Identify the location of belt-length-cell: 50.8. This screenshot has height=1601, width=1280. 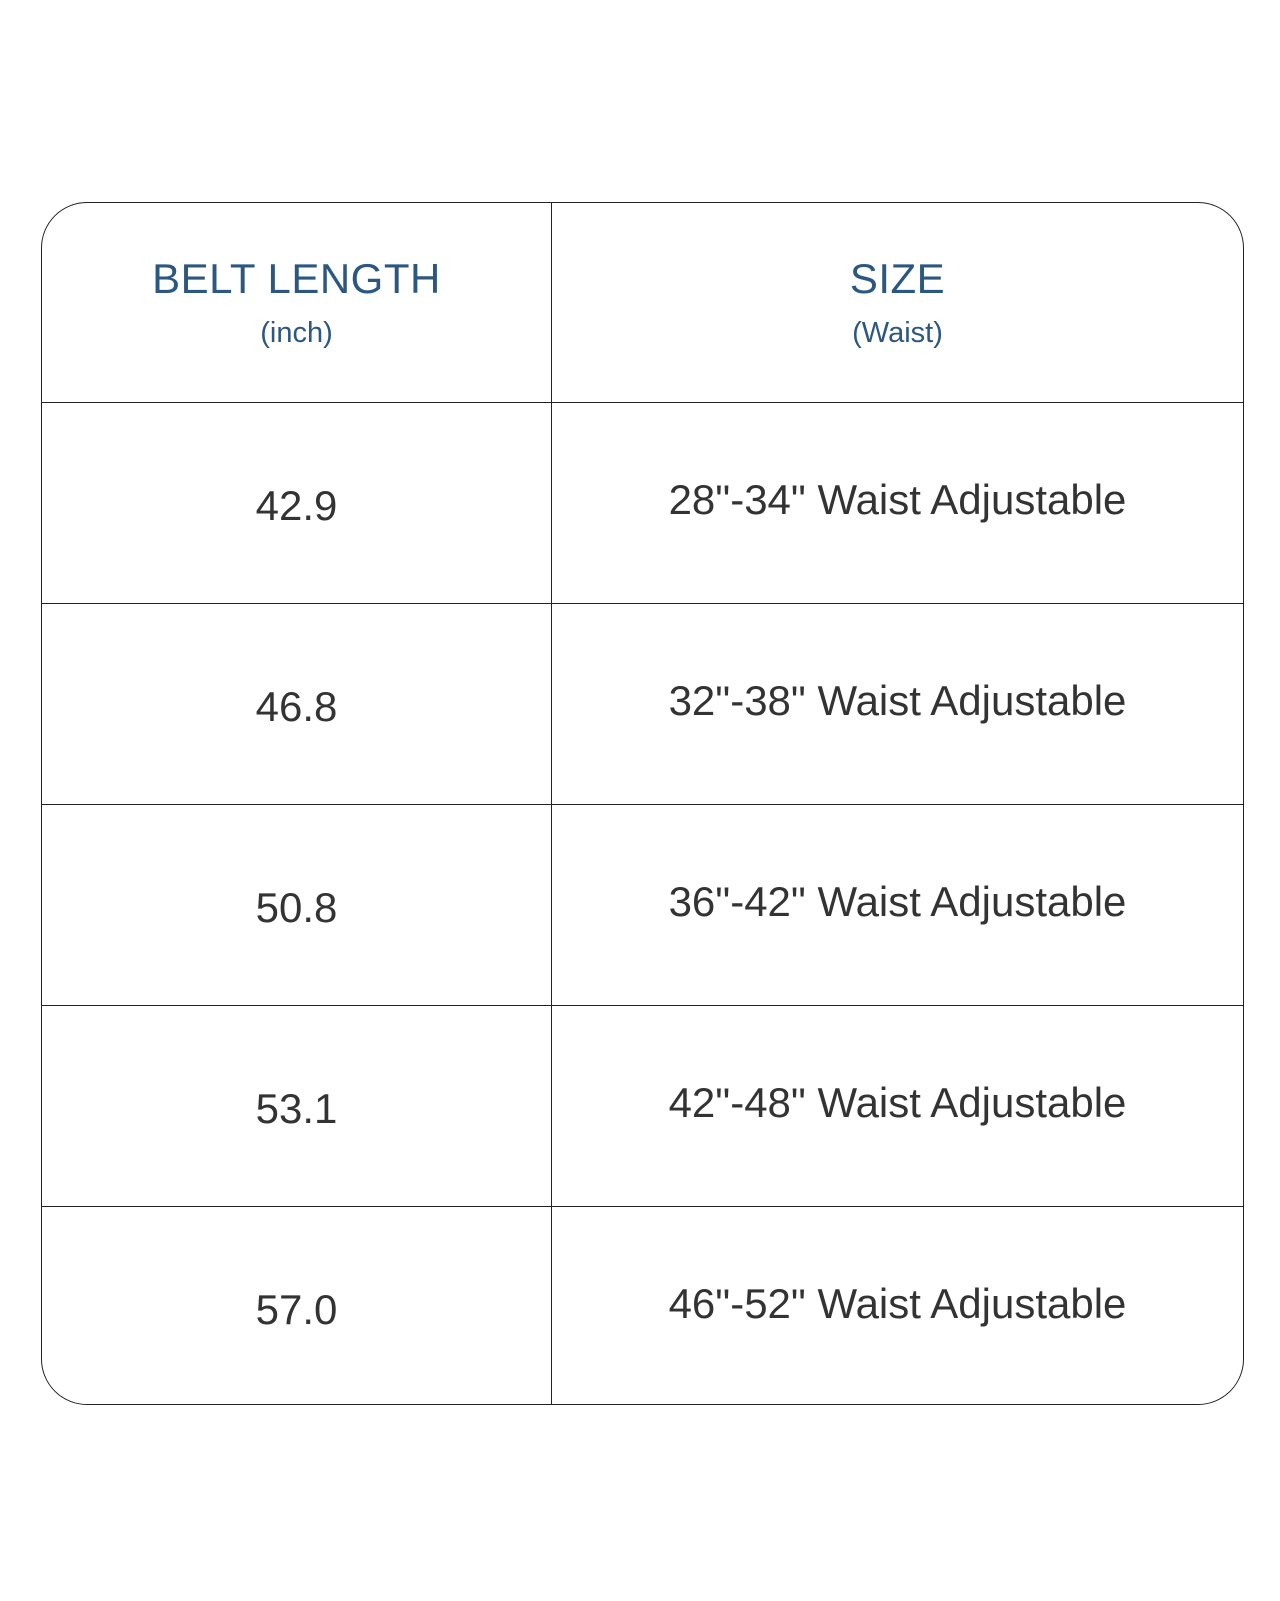
(296, 907).